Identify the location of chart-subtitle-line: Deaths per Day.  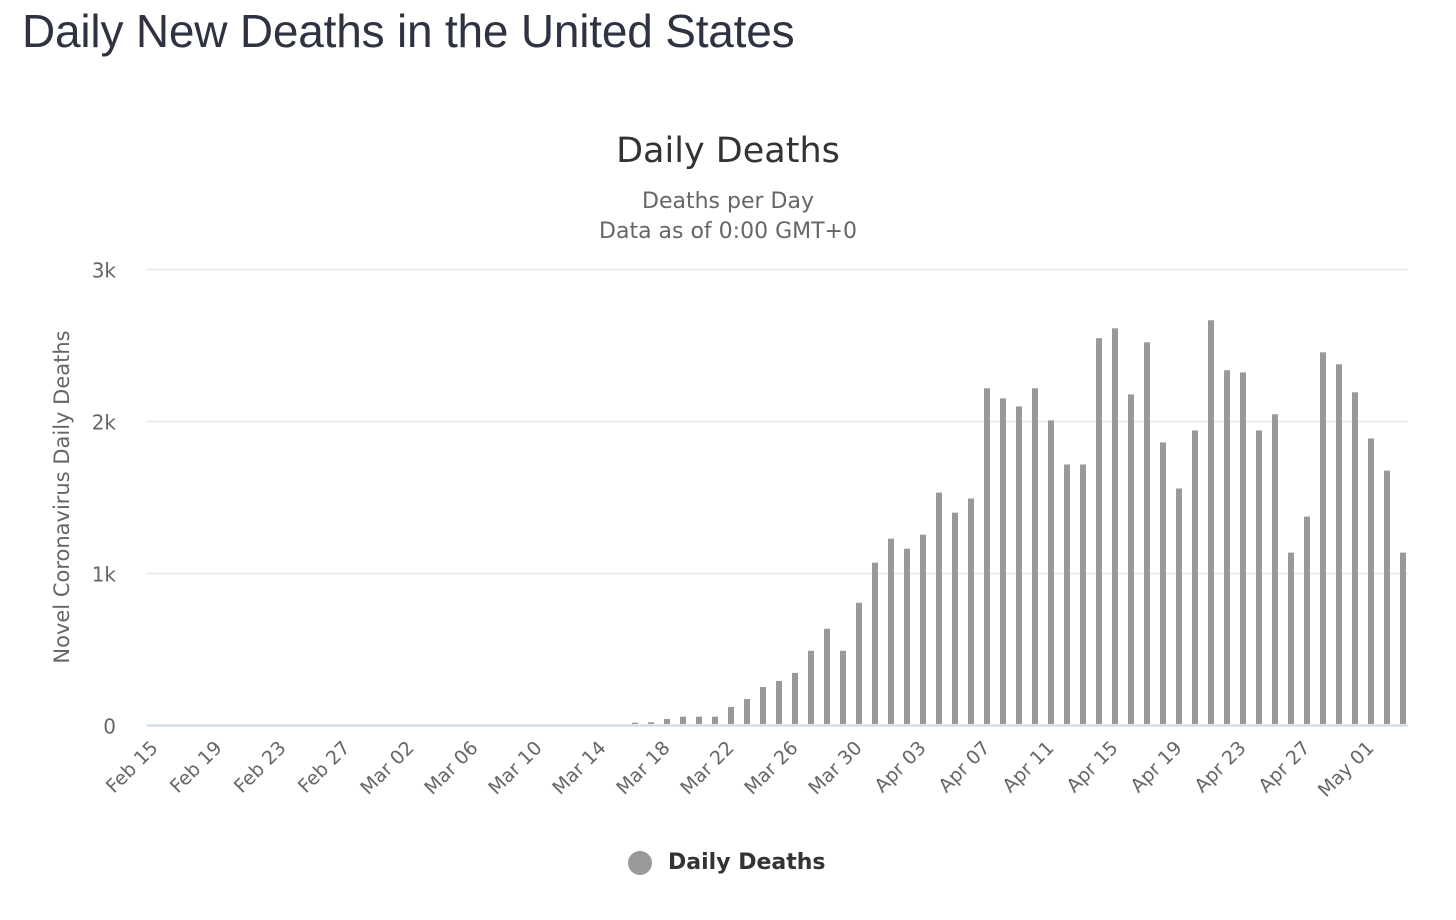
(728, 201).